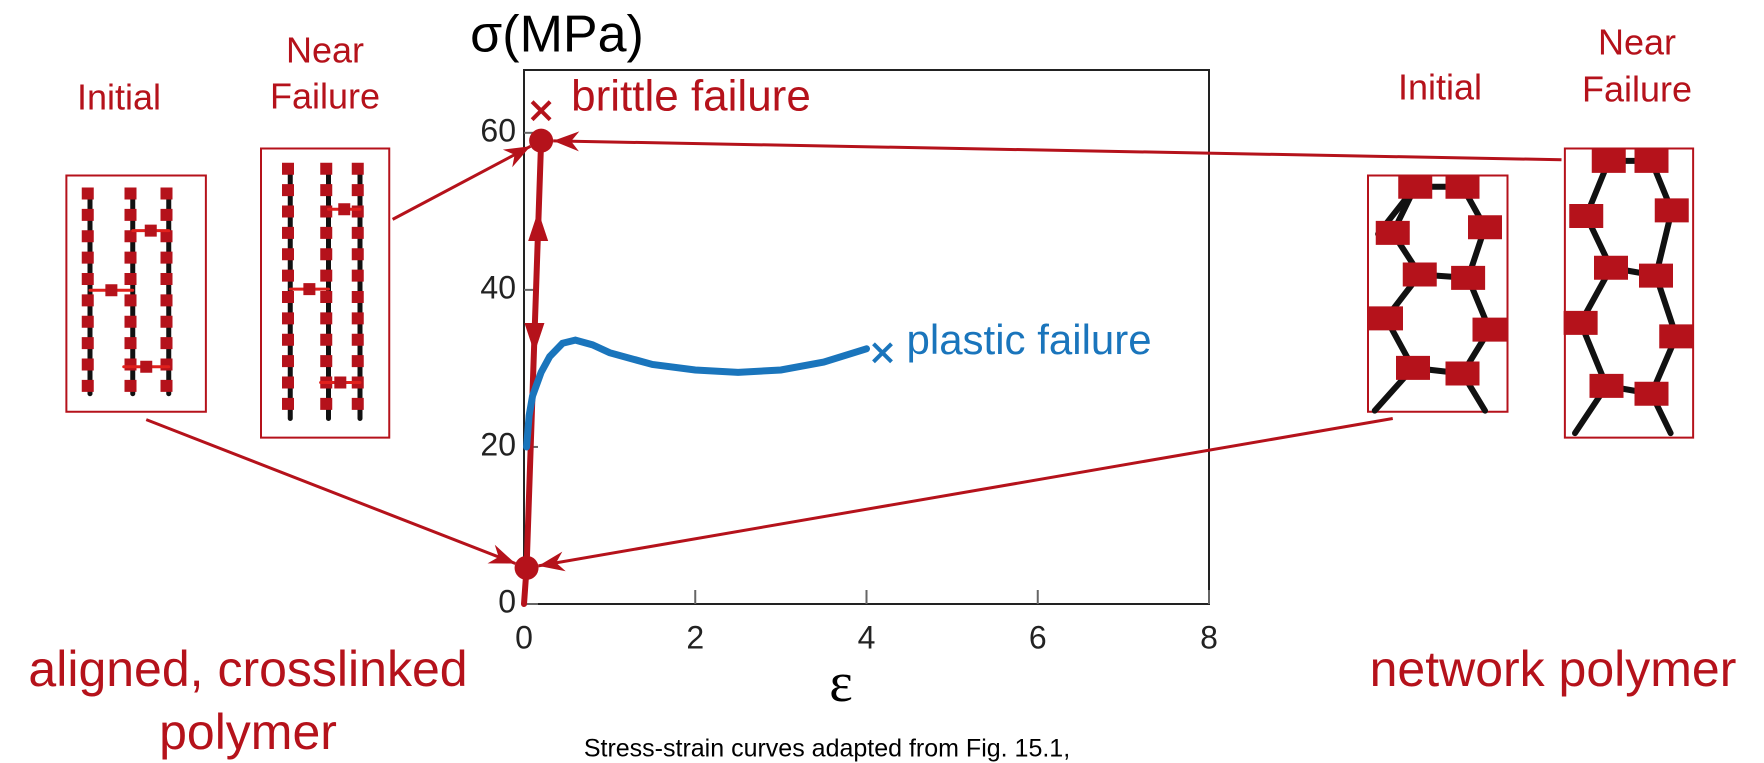 This screenshot has height=763, width=1764. Describe the element at coordinates (695, 637) in the screenshot. I see `x-tick-label: 2` at that location.